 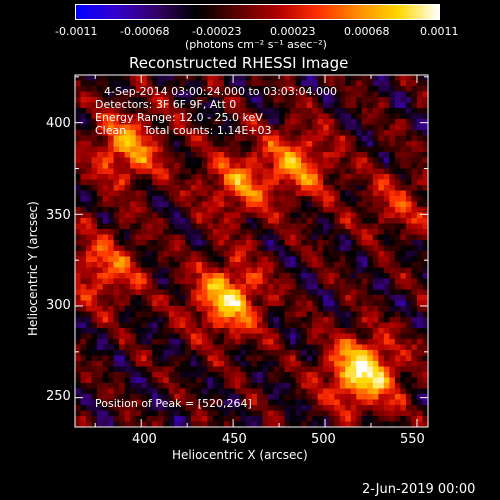 I want to click on y-tick-label: 400, so click(x=58, y=123).